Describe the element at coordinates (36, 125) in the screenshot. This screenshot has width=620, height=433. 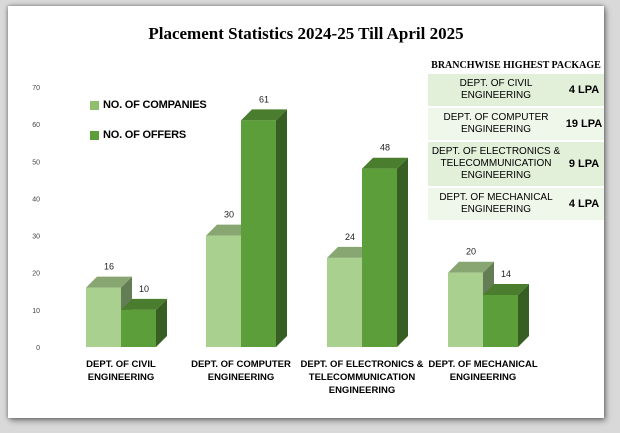
I see `y-tick-label: 60` at that location.